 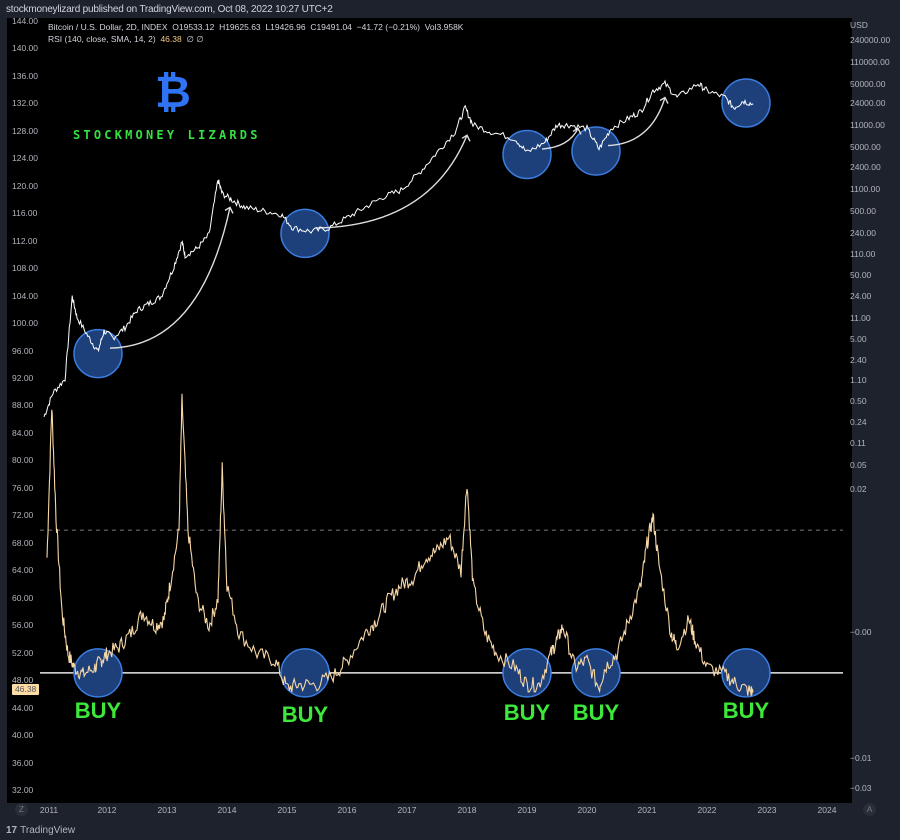 What do you see at coordinates (587, 810) in the screenshot?
I see `year-tick: 2020` at bounding box center [587, 810].